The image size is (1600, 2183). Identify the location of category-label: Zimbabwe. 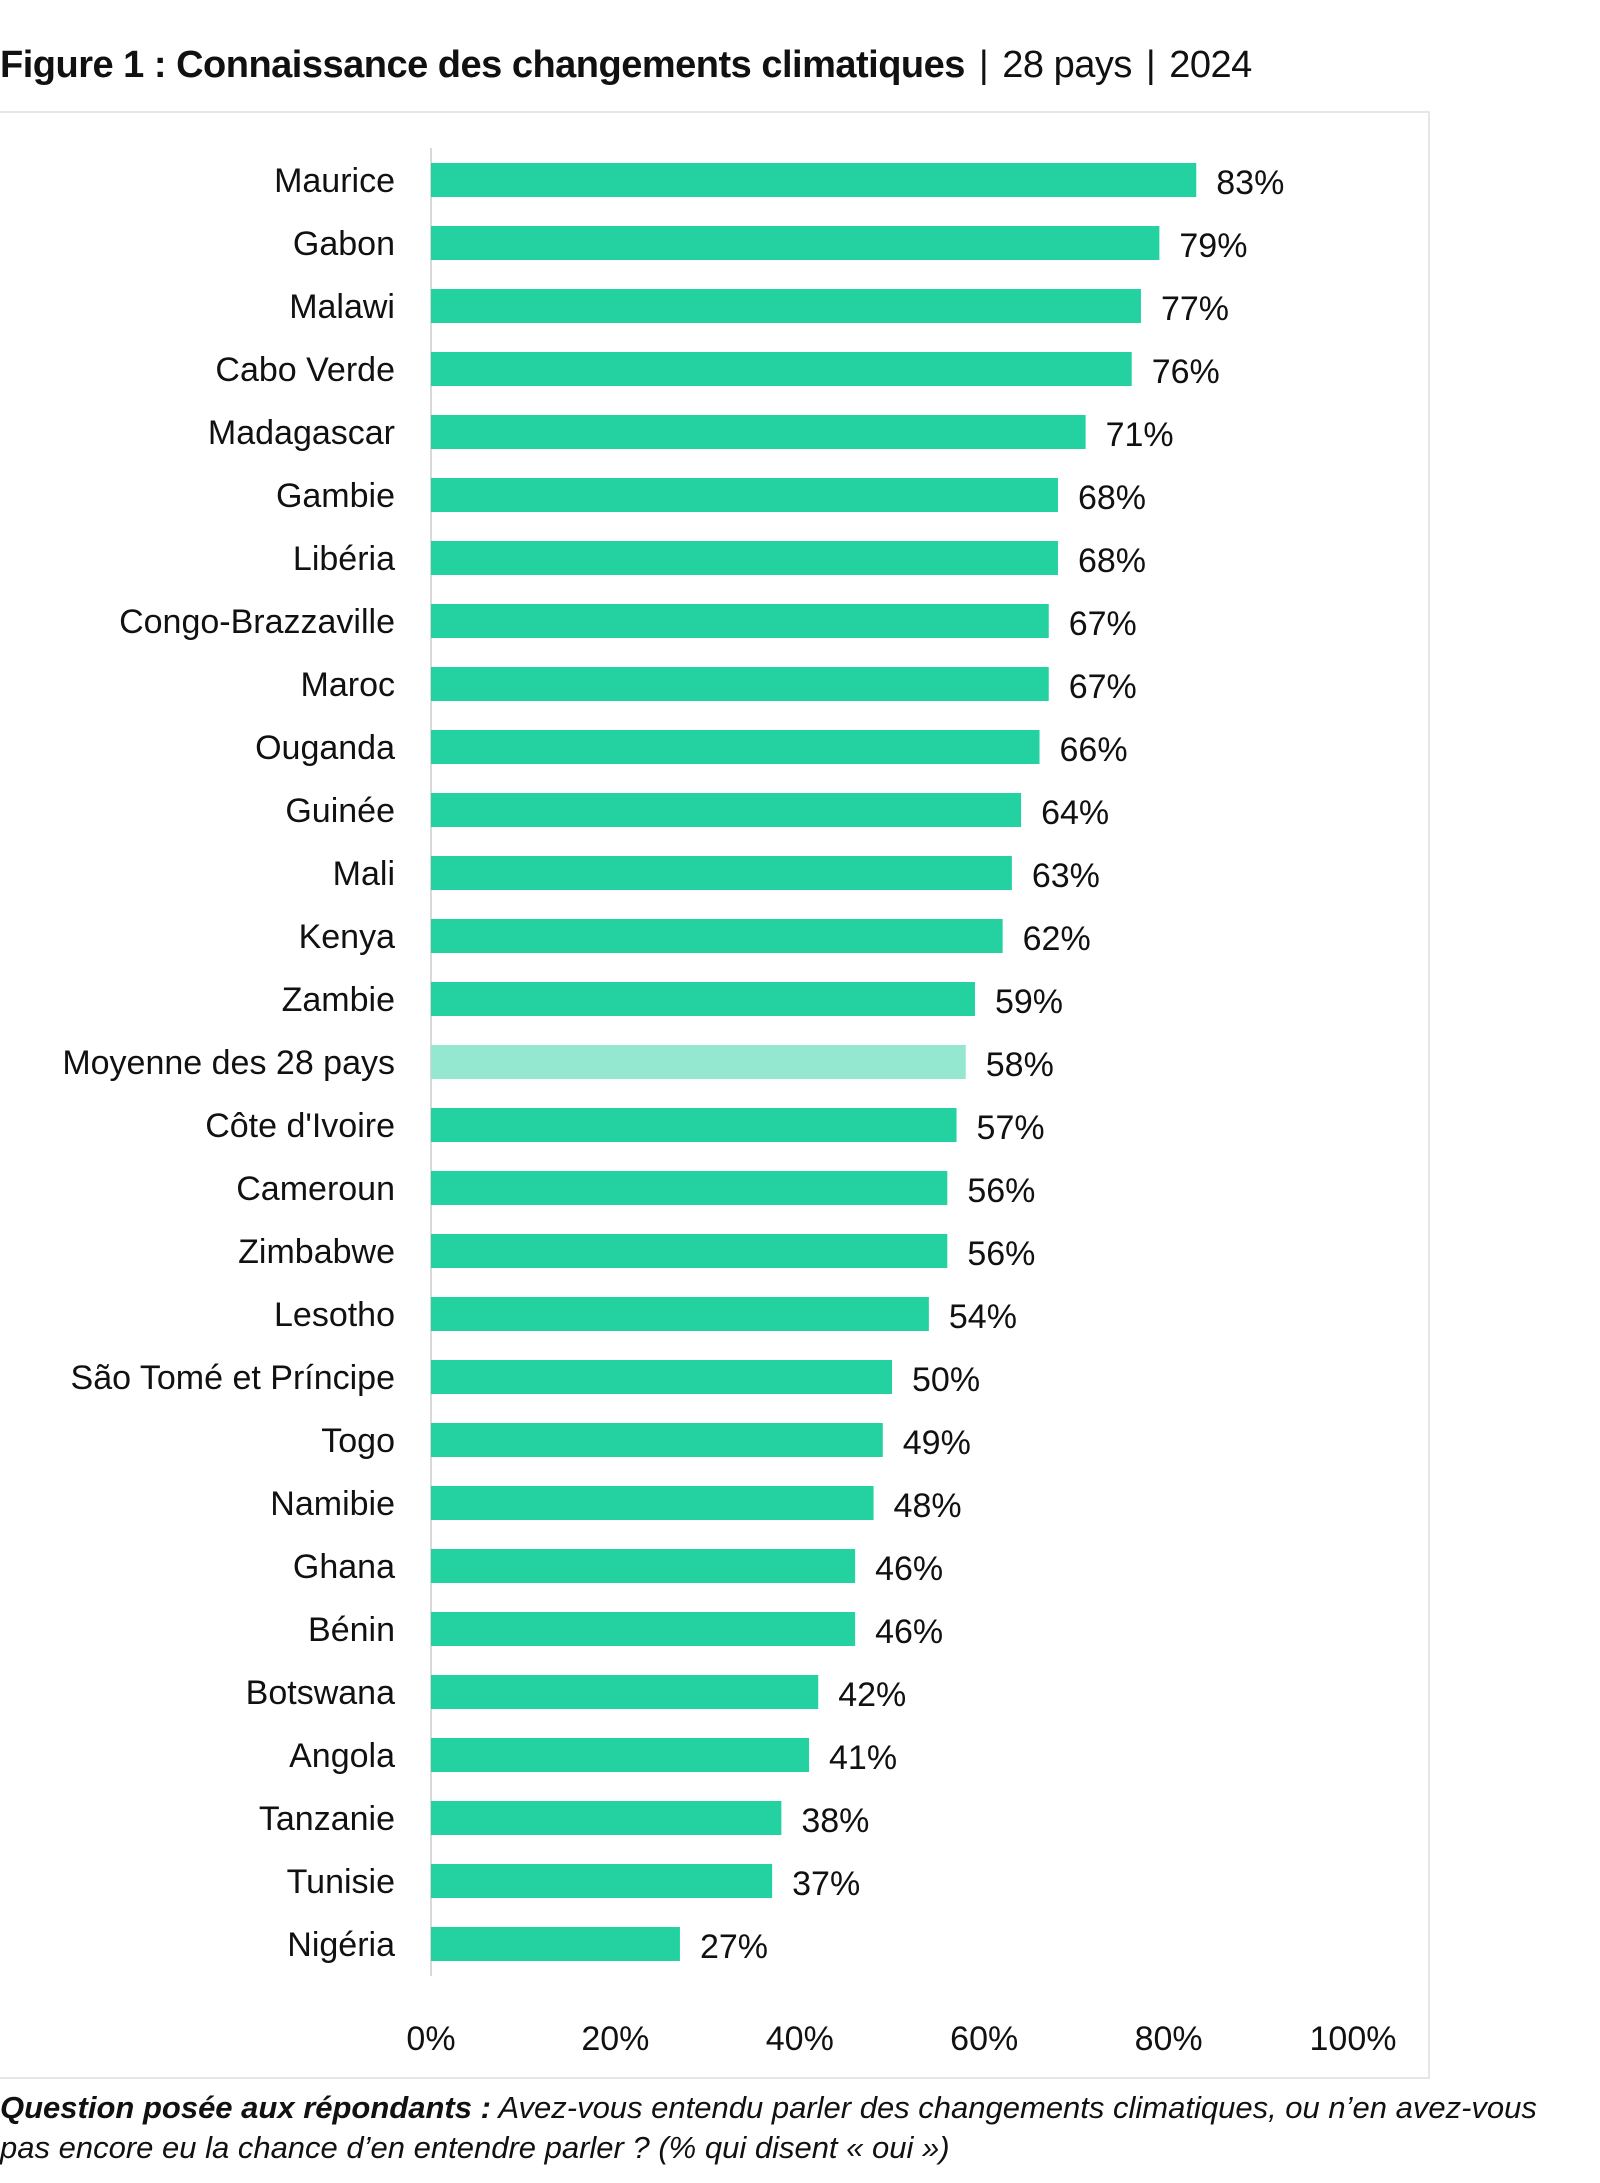
(316, 1252).